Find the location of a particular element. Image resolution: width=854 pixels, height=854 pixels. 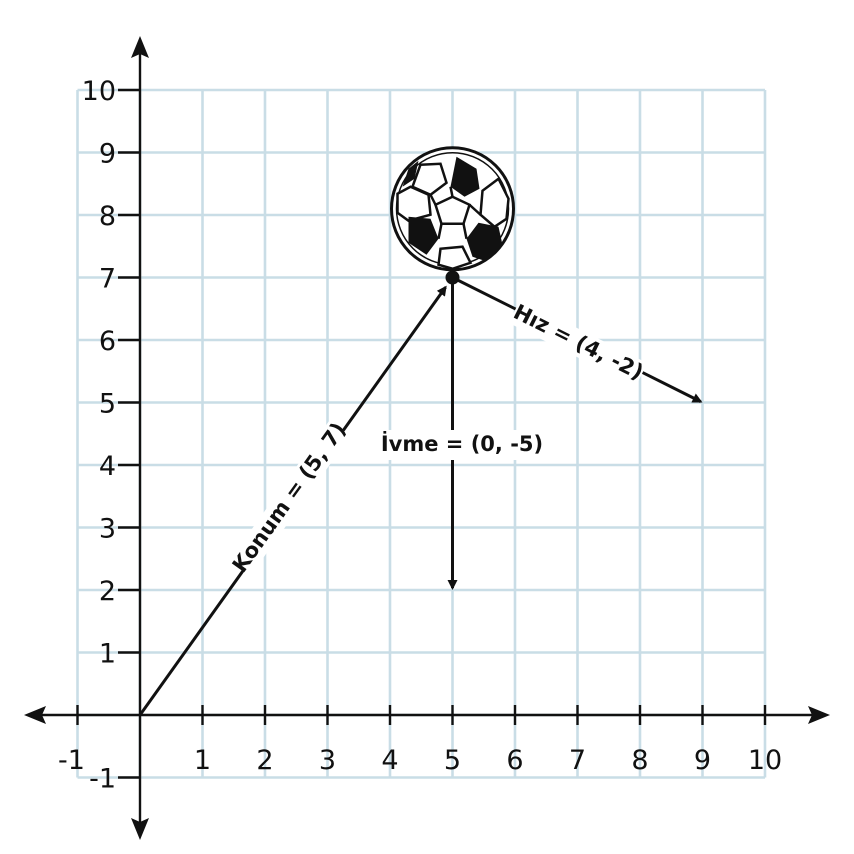

y-tick-label: 10 is located at coordinates (99, 91).